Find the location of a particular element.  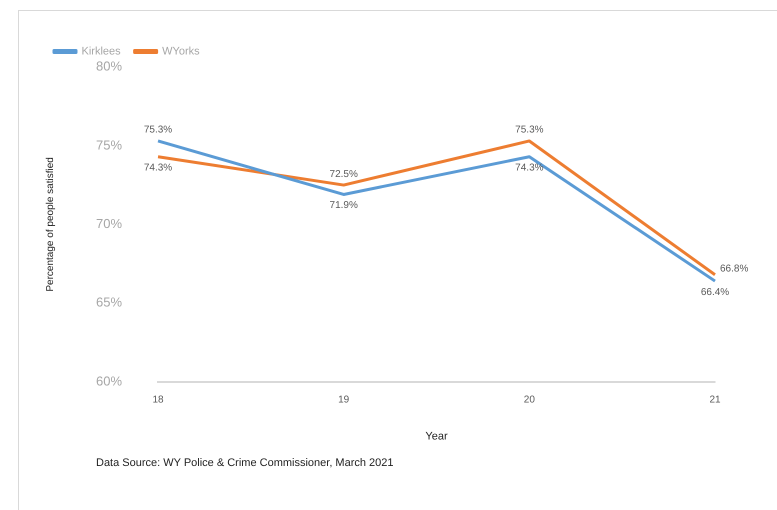

x-tick-label: 21 is located at coordinates (715, 400).